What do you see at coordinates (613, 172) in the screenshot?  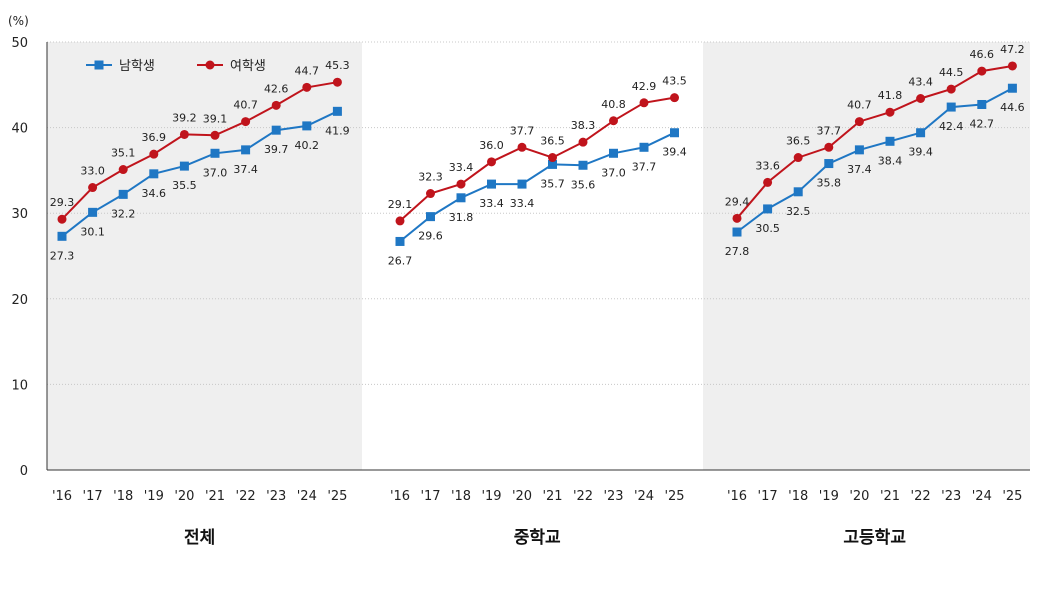 I see `data-label: 37.0` at bounding box center [613, 172].